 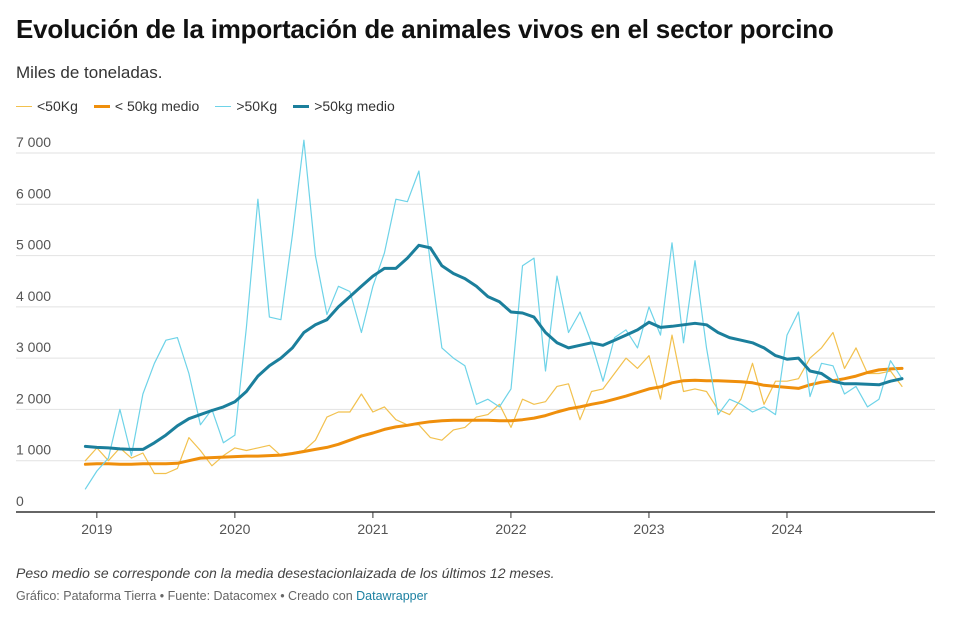 I want to click on y-tick-label-7000: 7 000, so click(x=33, y=142).